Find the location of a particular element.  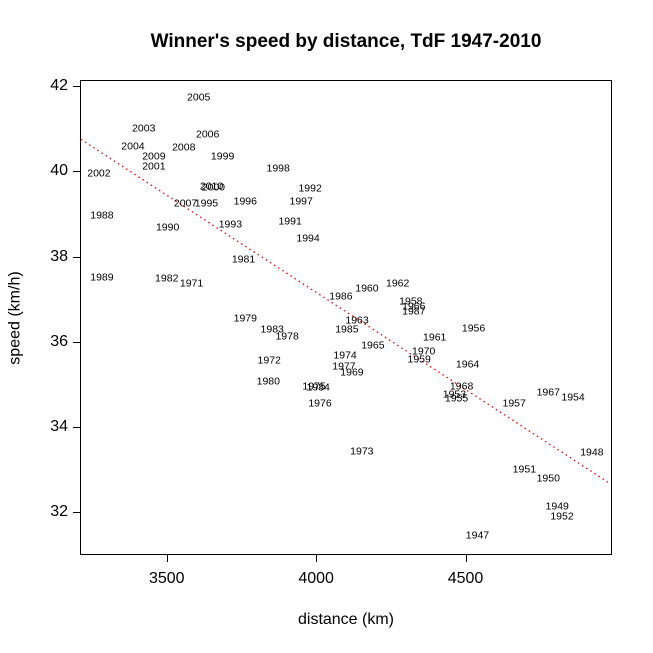

data-point-label: 1996 is located at coordinates (245, 201).